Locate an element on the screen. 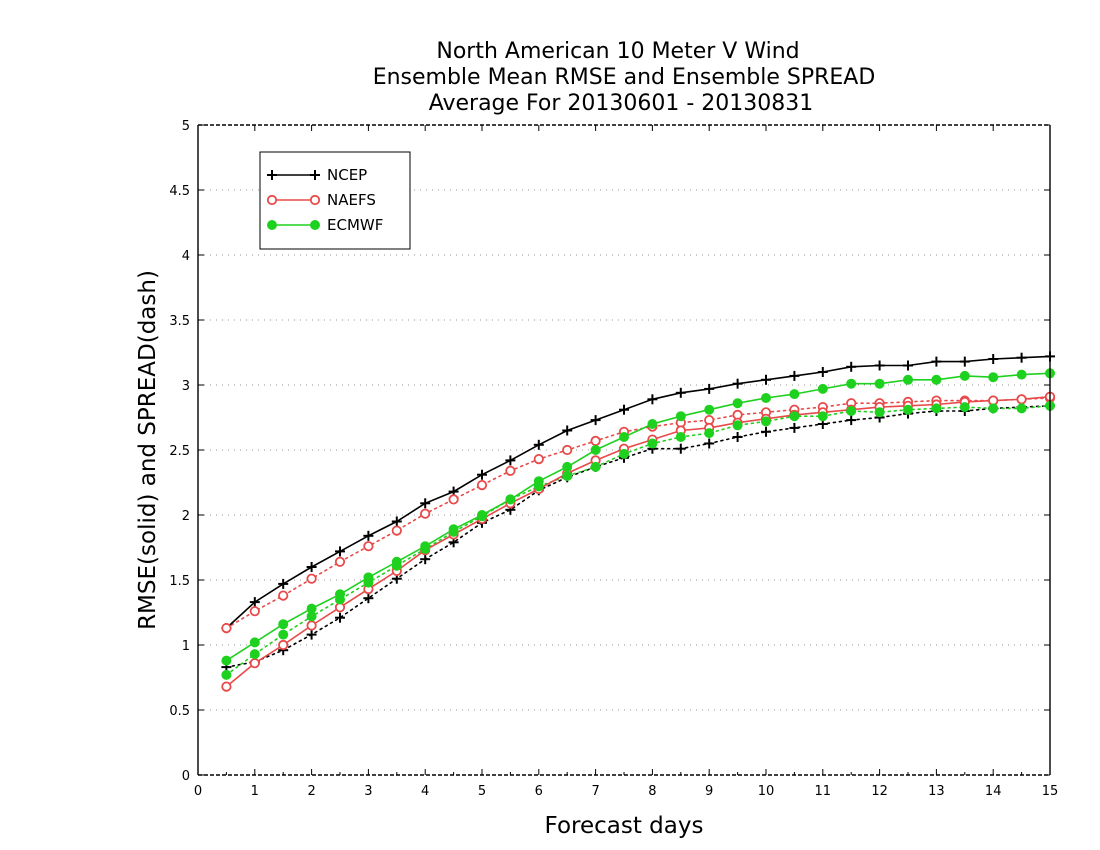 The width and height of the screenshot is (1100, 850). x-tick-label-12: 12 is located at coordinates (879, 791).